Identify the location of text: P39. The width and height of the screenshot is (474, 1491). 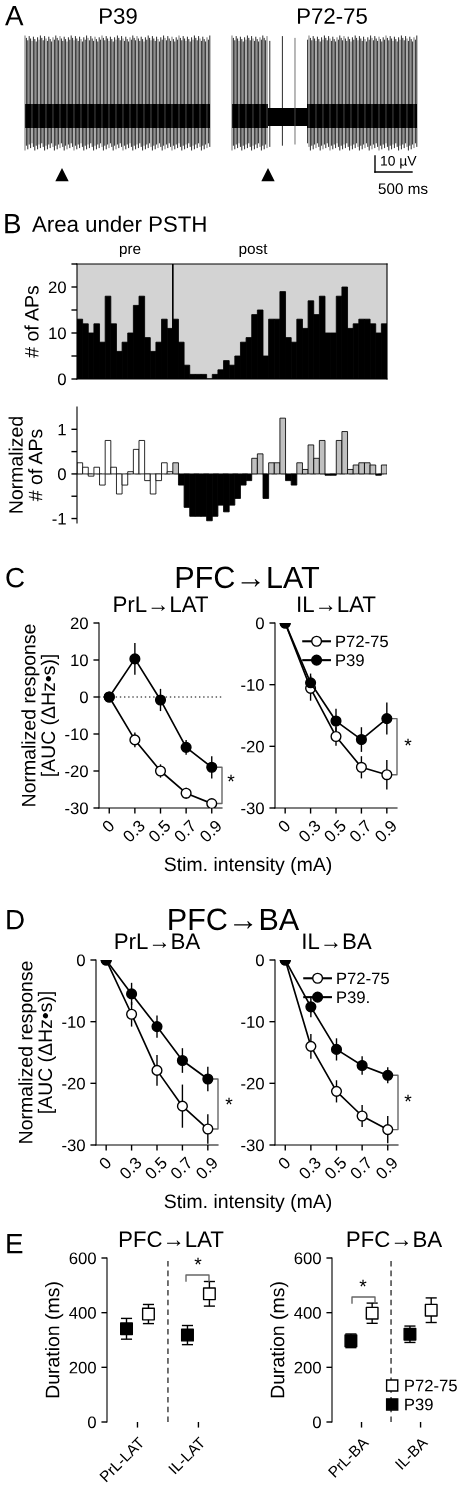
(118, 16).